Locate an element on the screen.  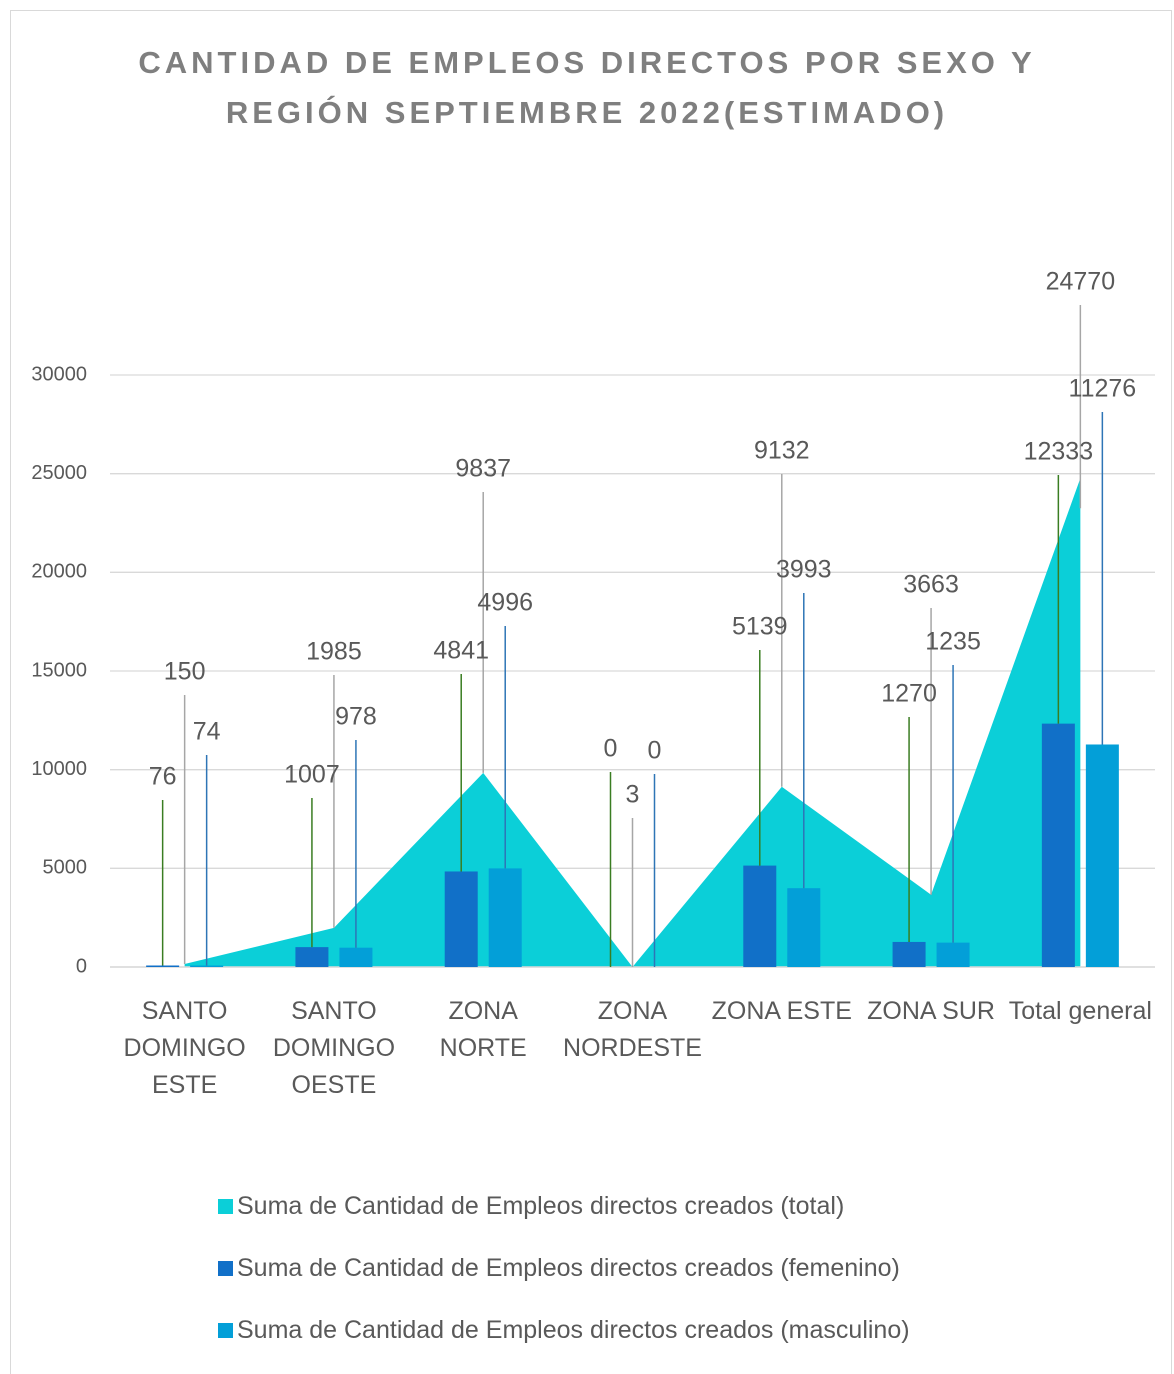
y-tick-label: 5000 is located at coordinates (65, 868).